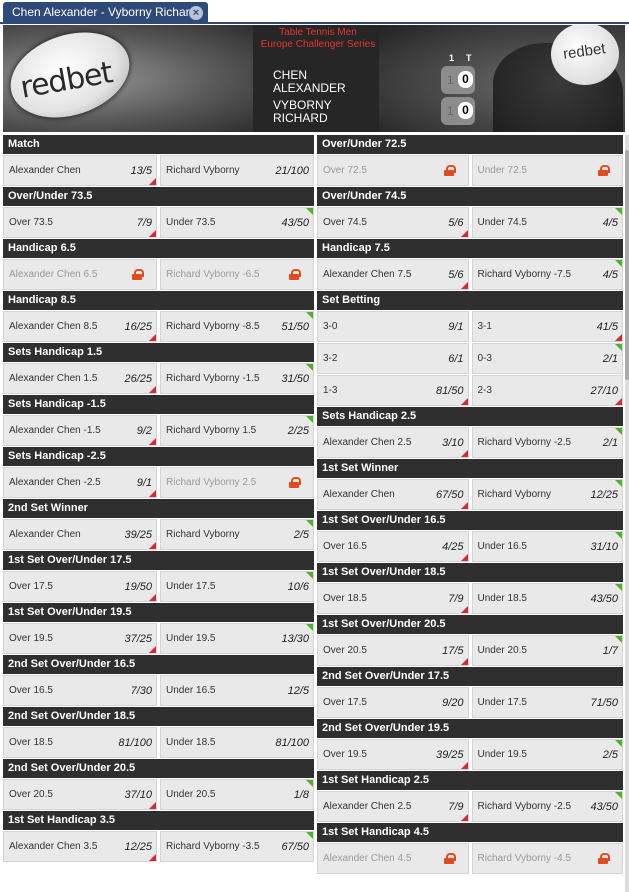 The height and width of the screenshot is (892, 629). What do you see at coordinates (80, 534) in the screenshot?
I see `selection-button: Alexander Chen 39/25` at bounding box center [80, 534].